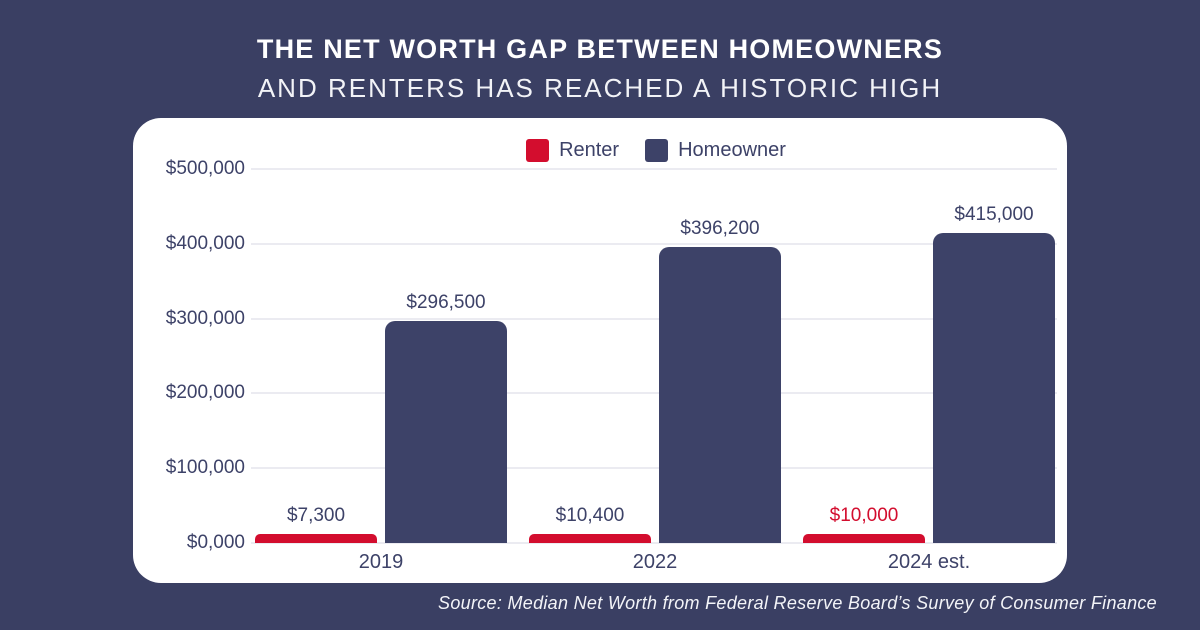  I want to click on bar-value-label-renter-2019: $7,300, so click(316, 515).